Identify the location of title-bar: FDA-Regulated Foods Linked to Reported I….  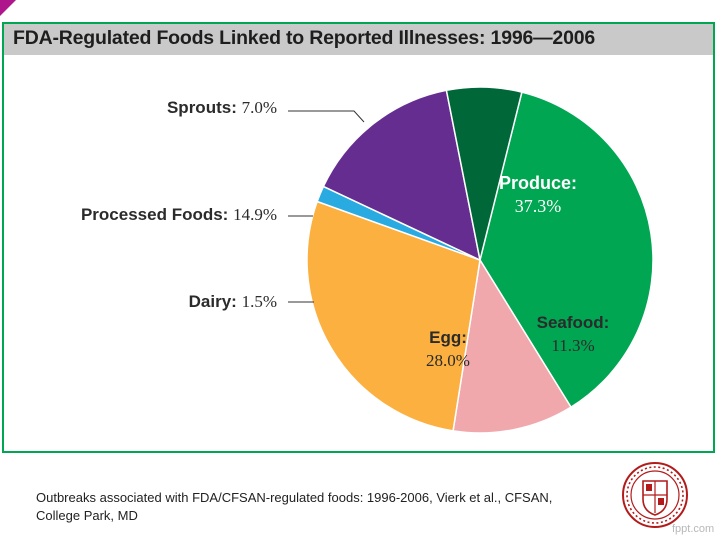
(358, 39).